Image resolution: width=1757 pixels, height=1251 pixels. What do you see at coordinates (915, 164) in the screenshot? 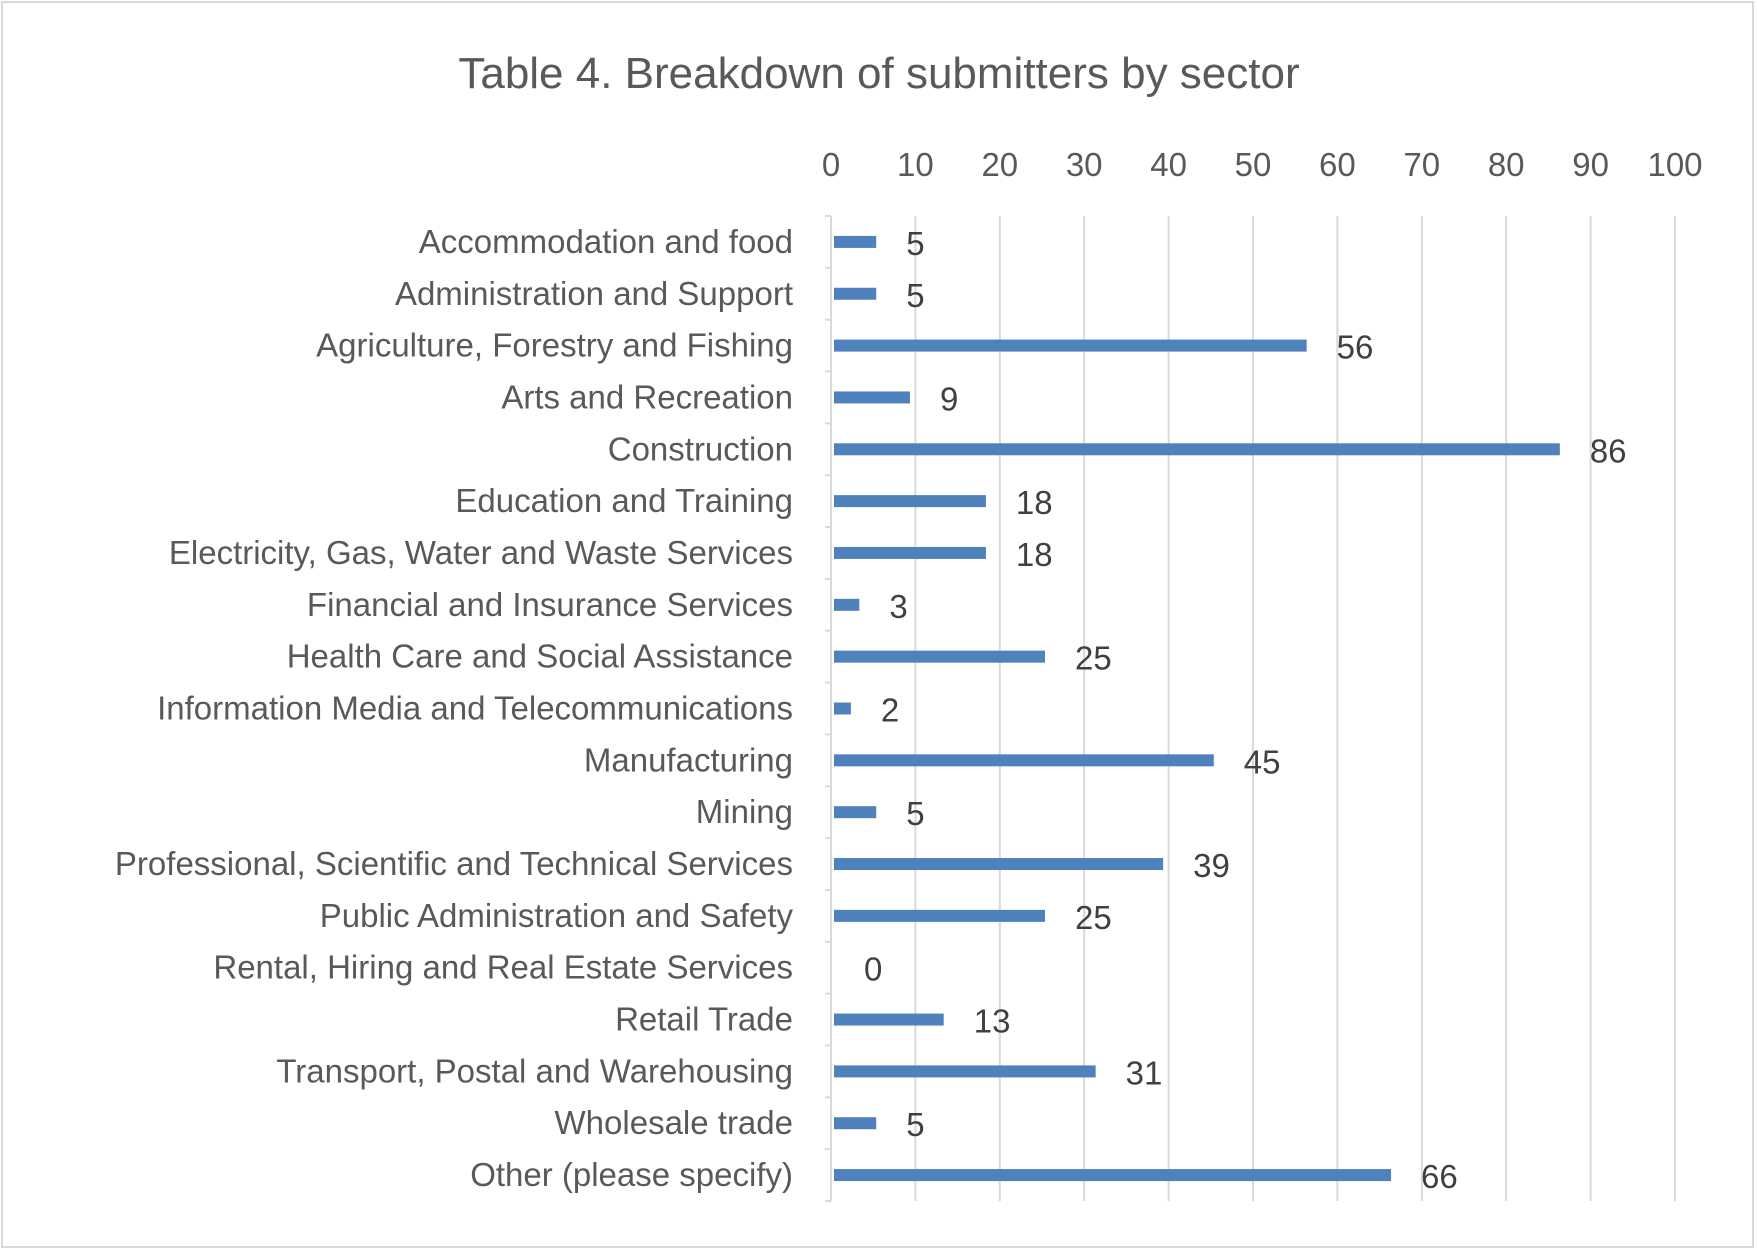
I see `x-tick-label: 10` at bounding box center [915, 164].